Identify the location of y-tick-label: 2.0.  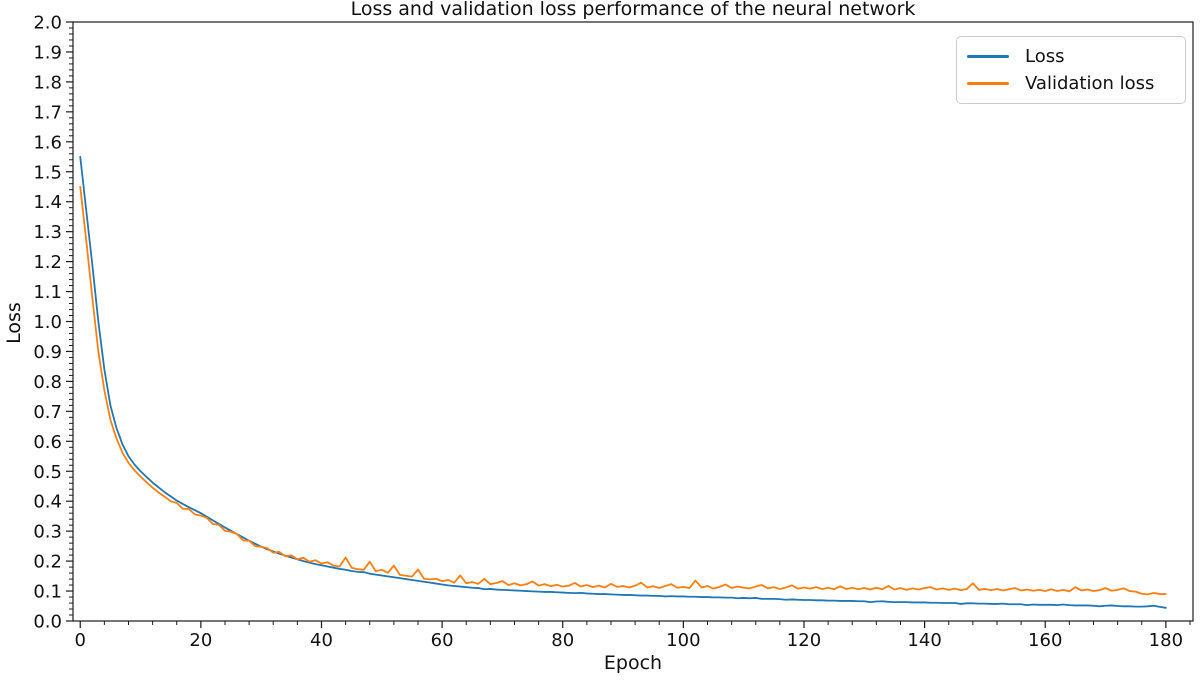
(47, 23).